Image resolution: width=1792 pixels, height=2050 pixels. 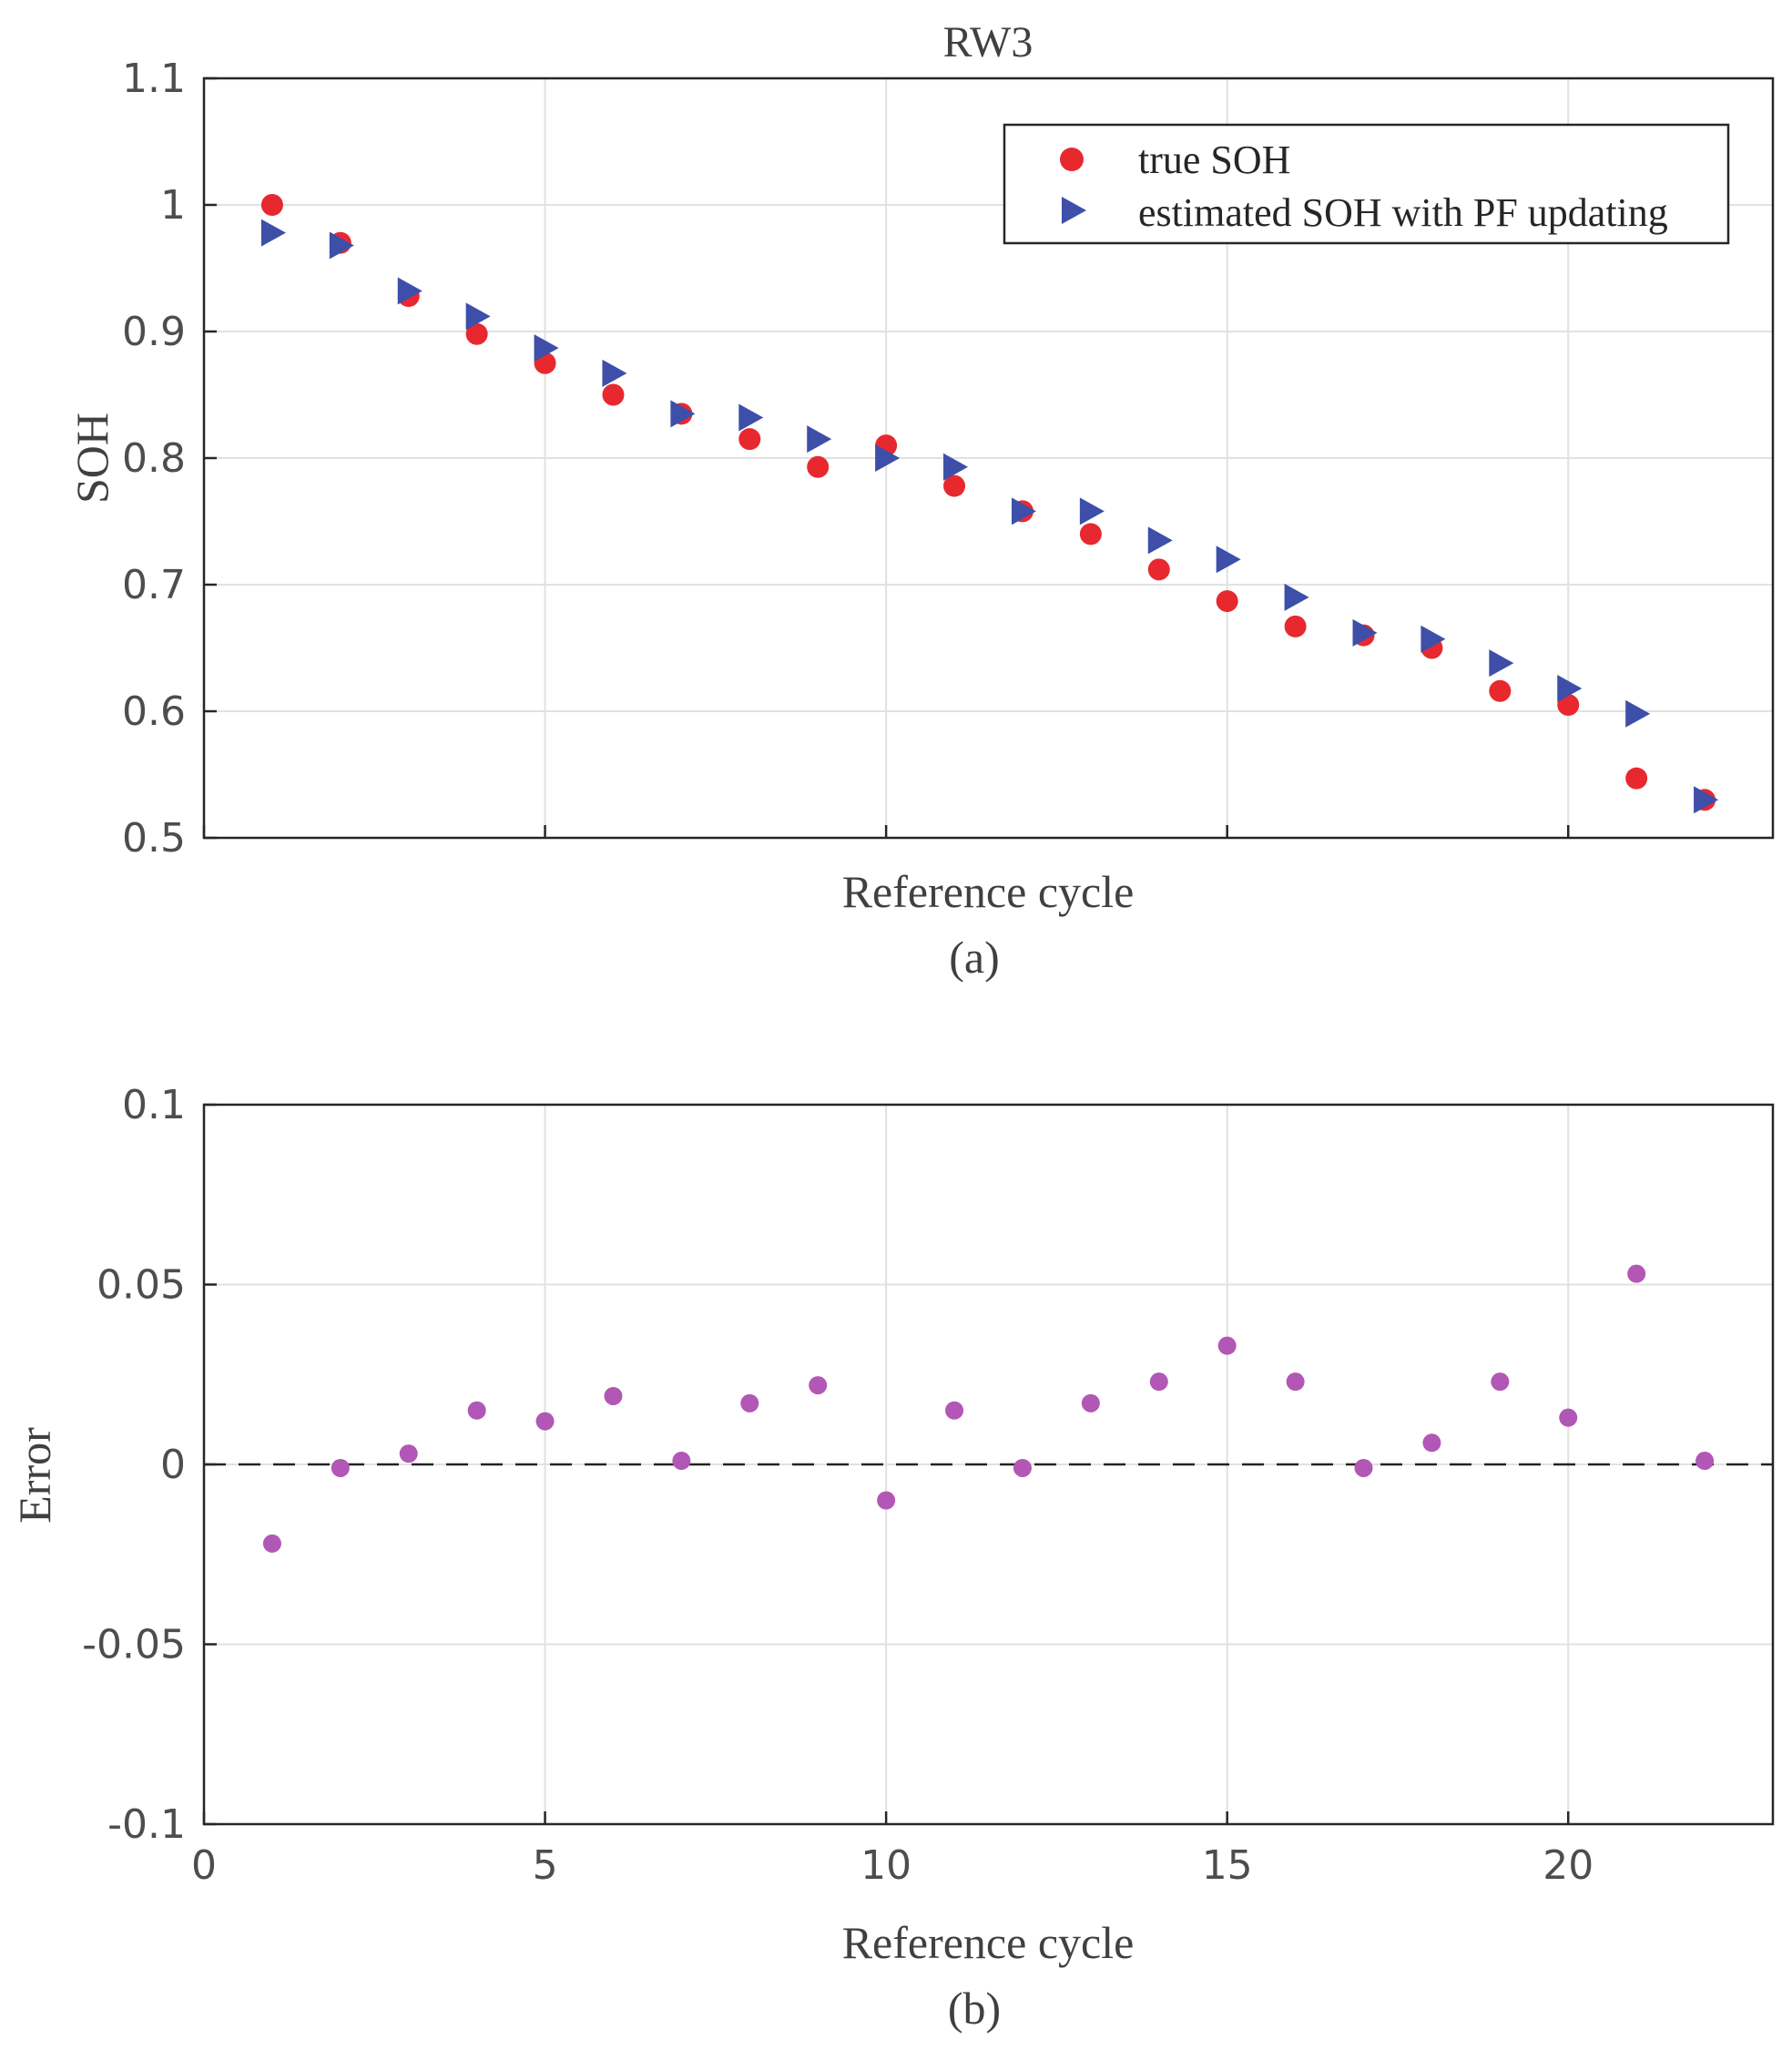 I want to click on panel-b-x-label: Reference cycle, so click(x=989, y=1943).